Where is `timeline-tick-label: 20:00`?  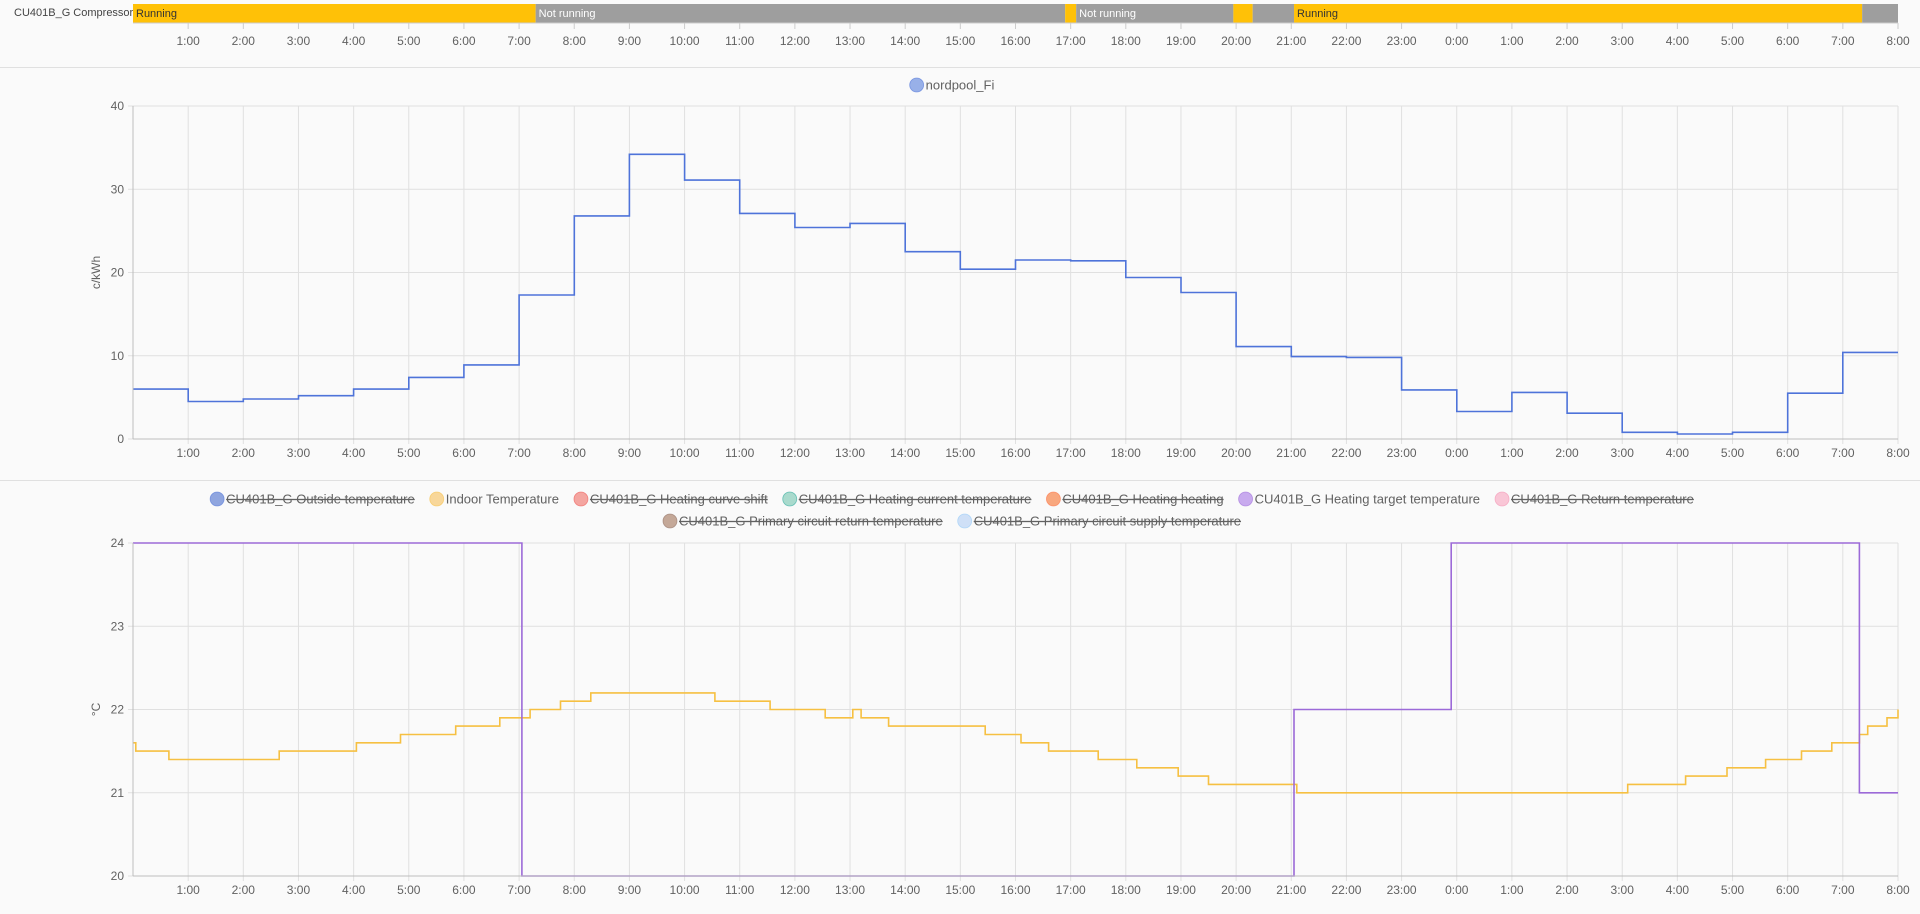 timeline-tick-label: 20:00 is located at coordinates (1236, 41).